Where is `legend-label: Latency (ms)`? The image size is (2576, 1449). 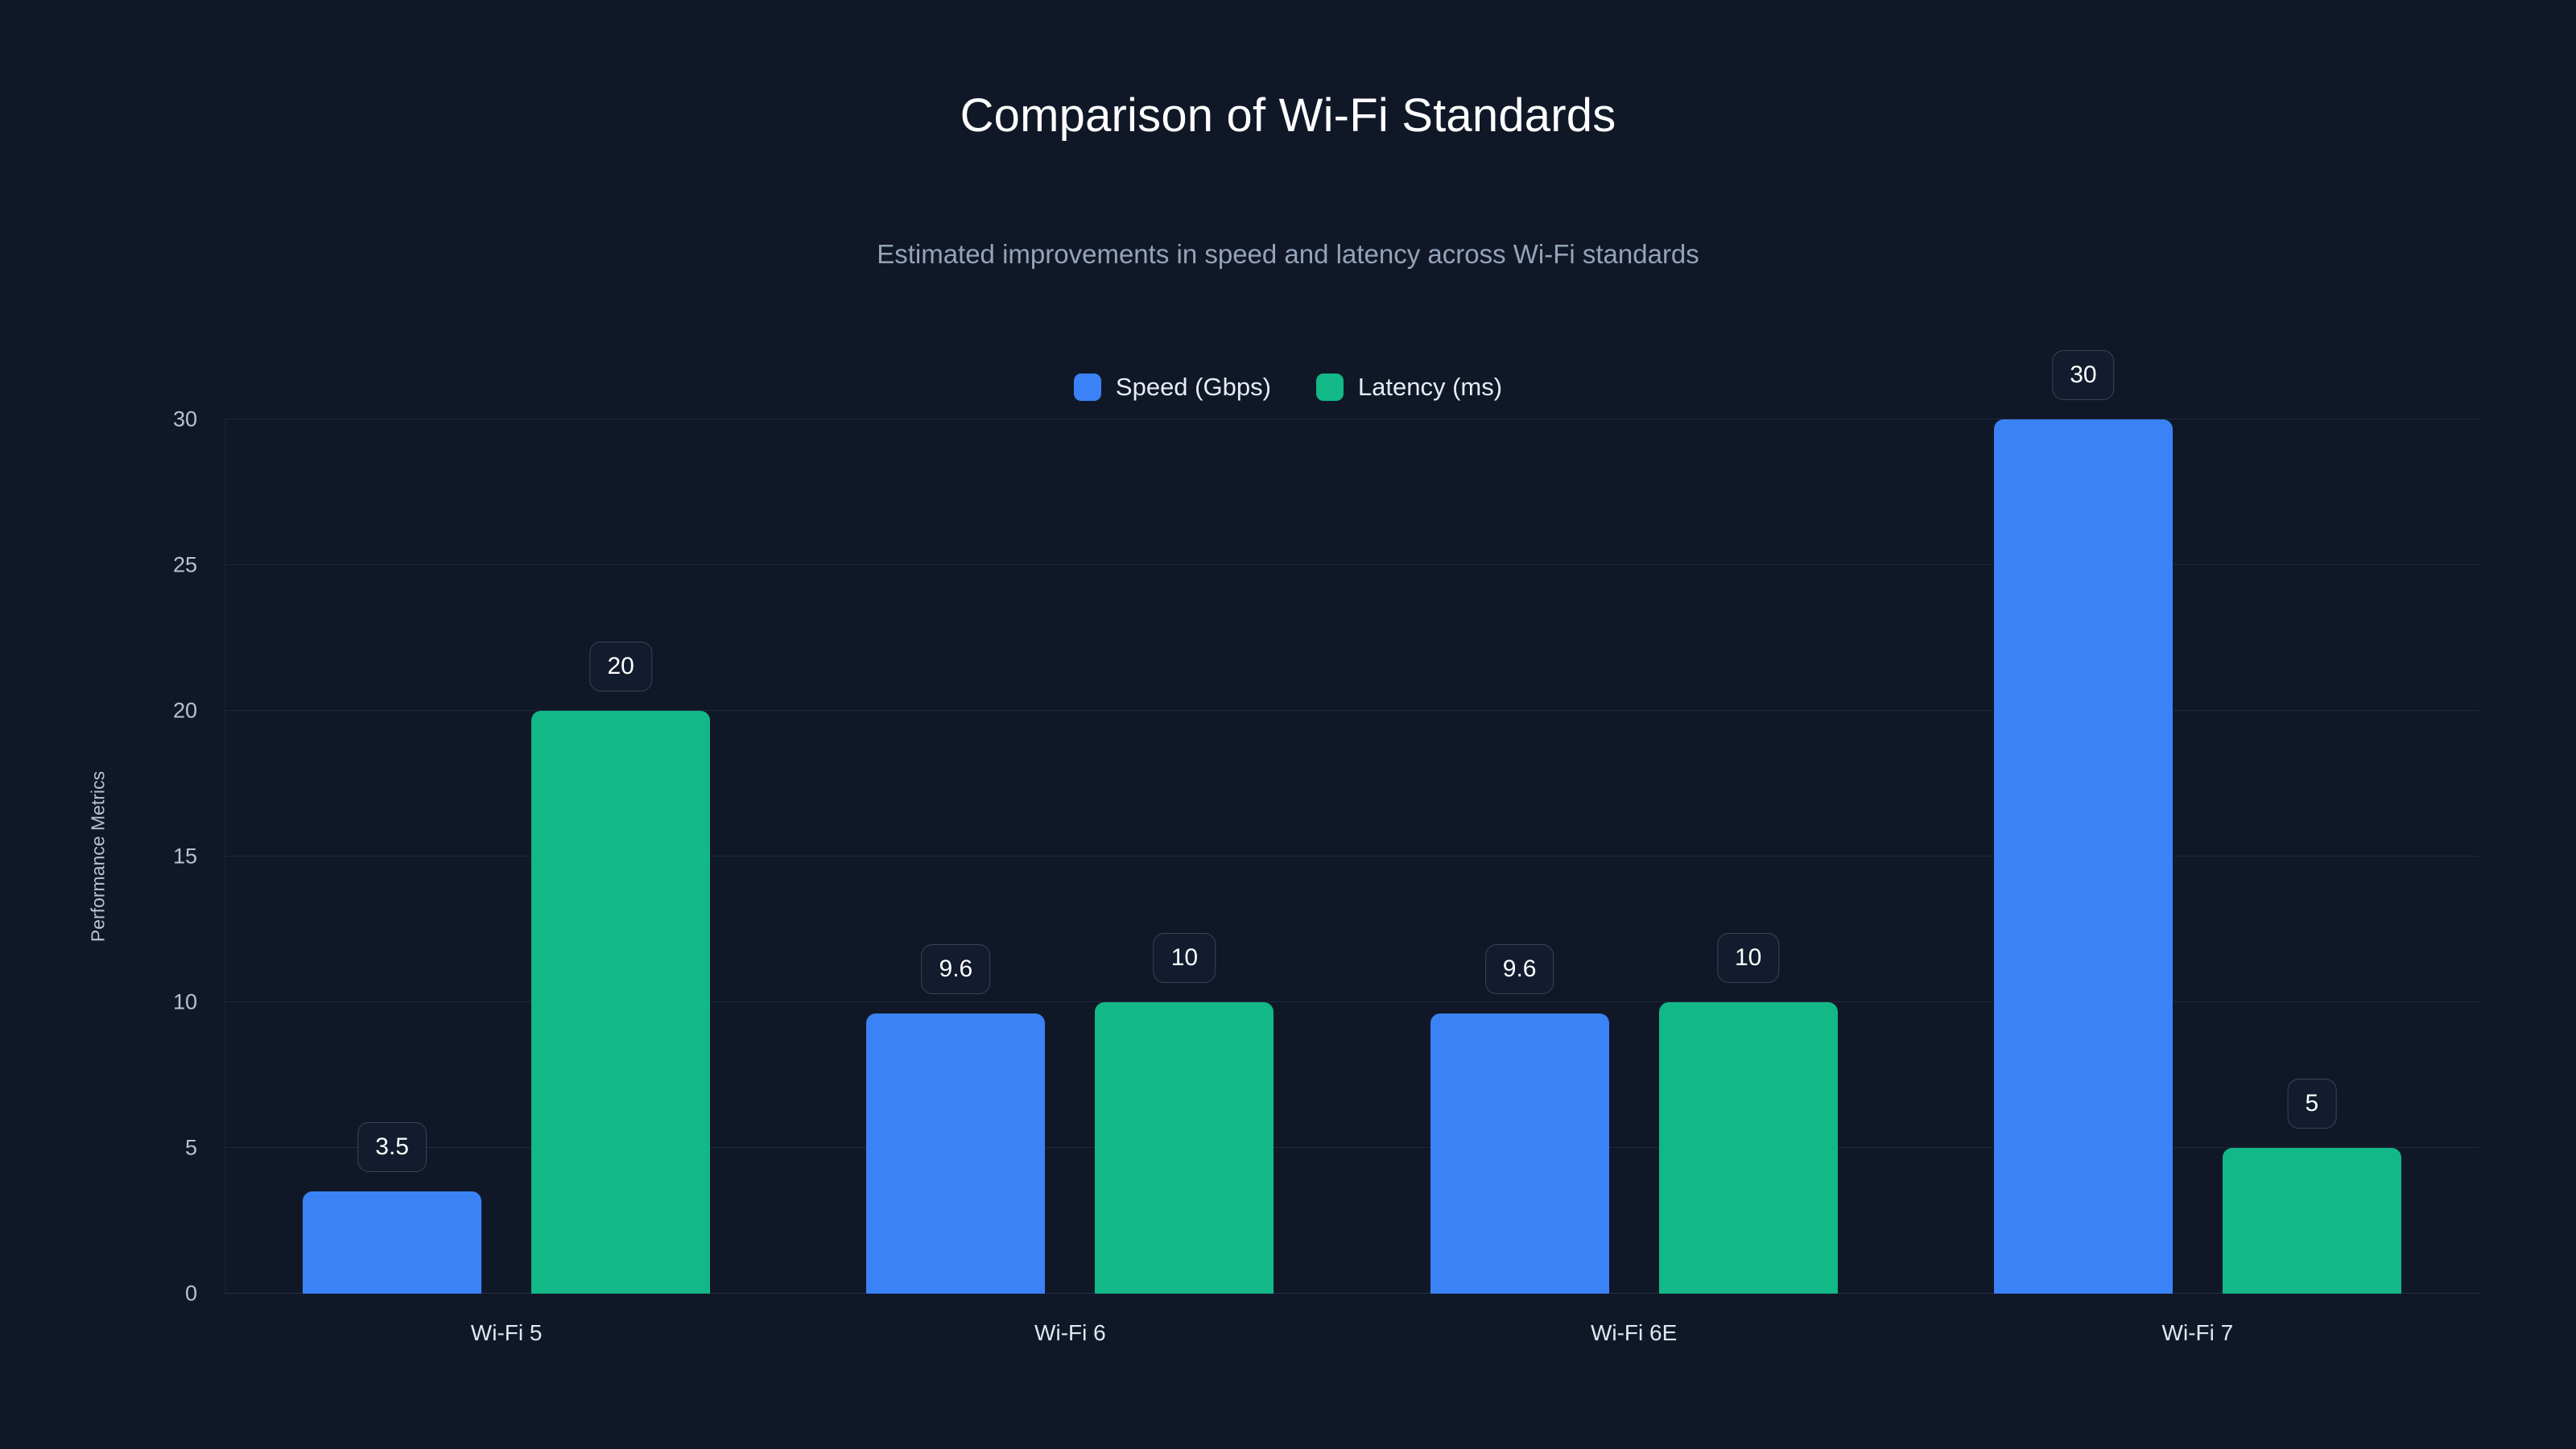 legend-label: Latency (ms) is located at coordinates (1430, 387).